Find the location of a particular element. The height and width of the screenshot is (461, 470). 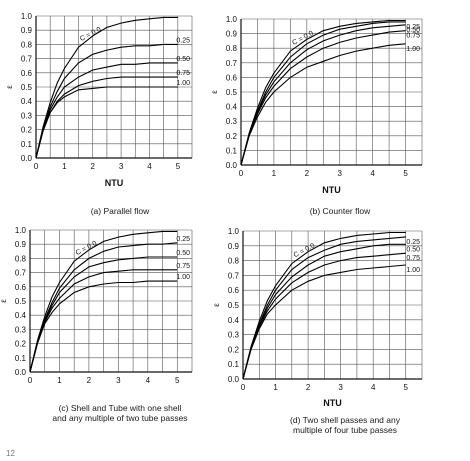

footer-mark: 12 is located at coordinates (10, 453).